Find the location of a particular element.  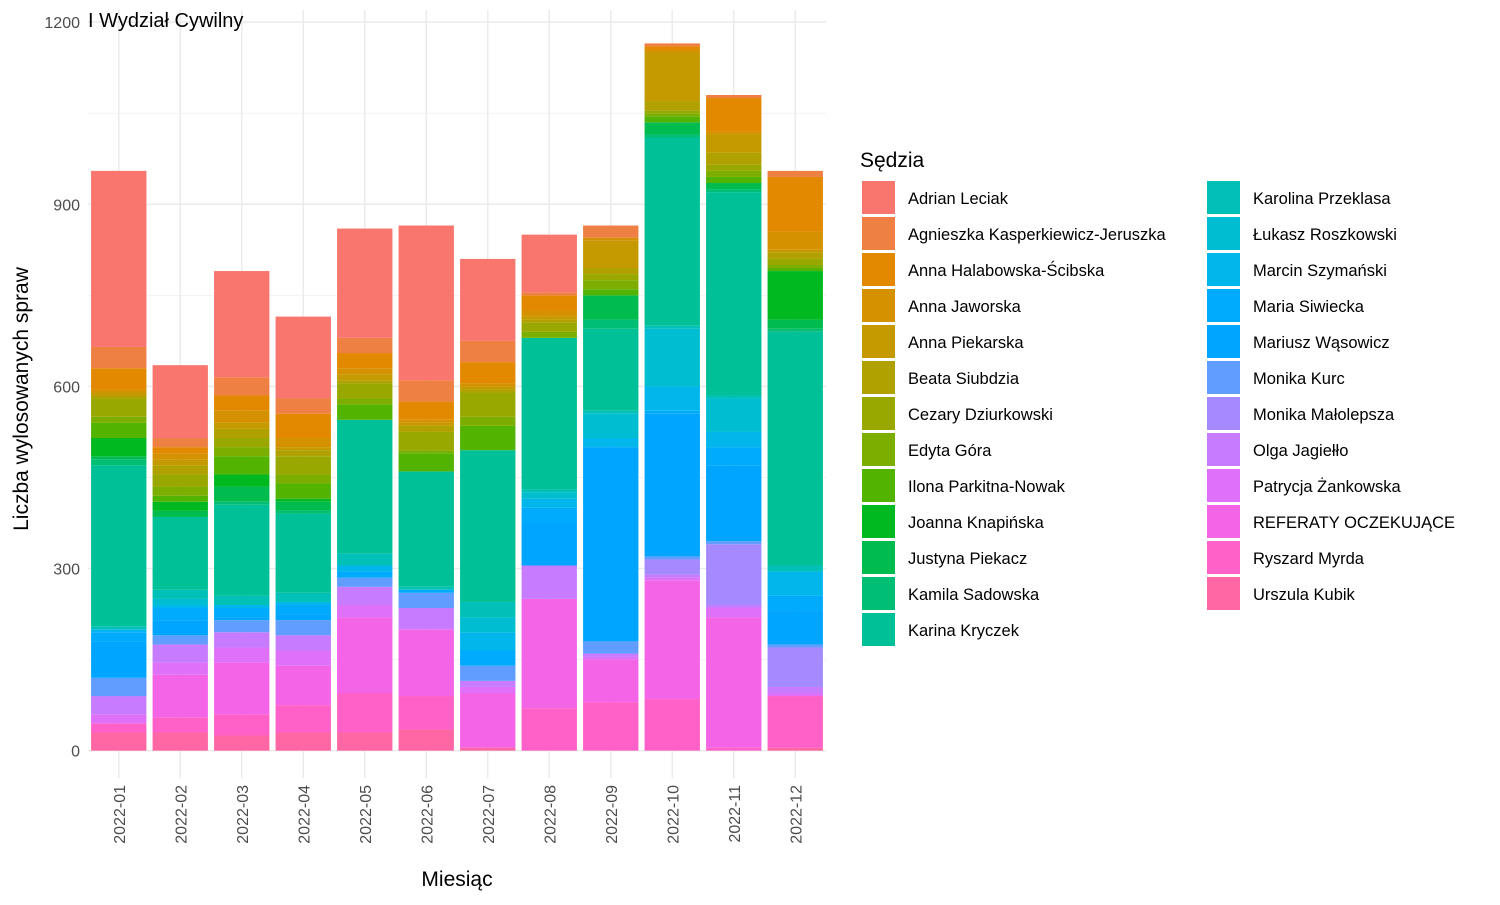

legend-label: REFERATY OCZEKUJĄCE is located at coordinates (1354, 523).